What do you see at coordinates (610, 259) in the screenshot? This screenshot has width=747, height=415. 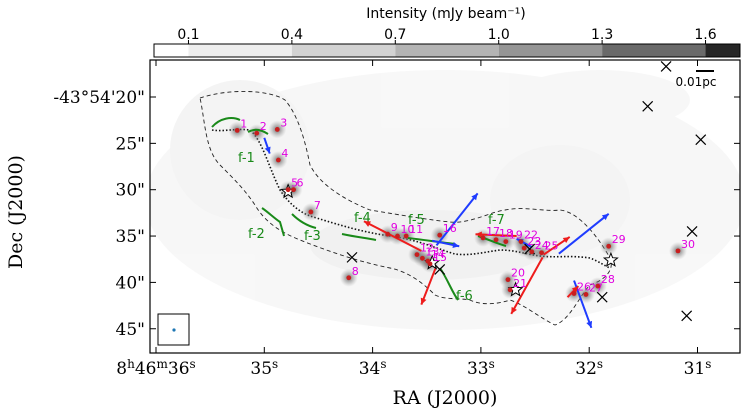 I see `star-marker` at bounding box center [610, 259].